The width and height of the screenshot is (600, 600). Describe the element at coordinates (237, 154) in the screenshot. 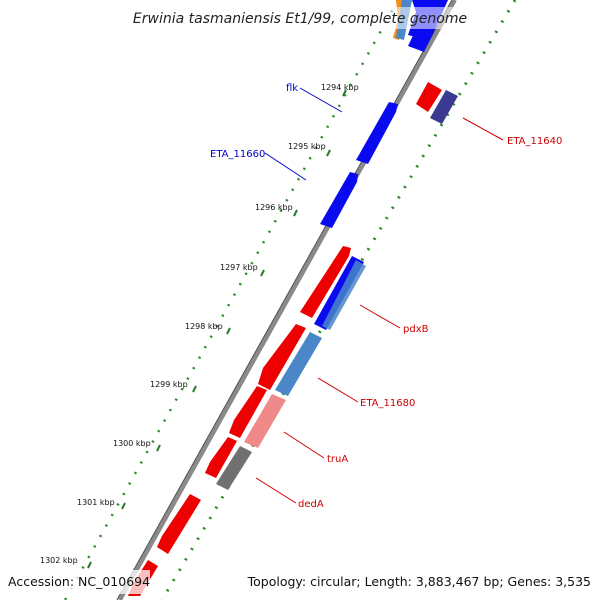

I see `gene-label-eta-11660: ETA_11660` at that location.